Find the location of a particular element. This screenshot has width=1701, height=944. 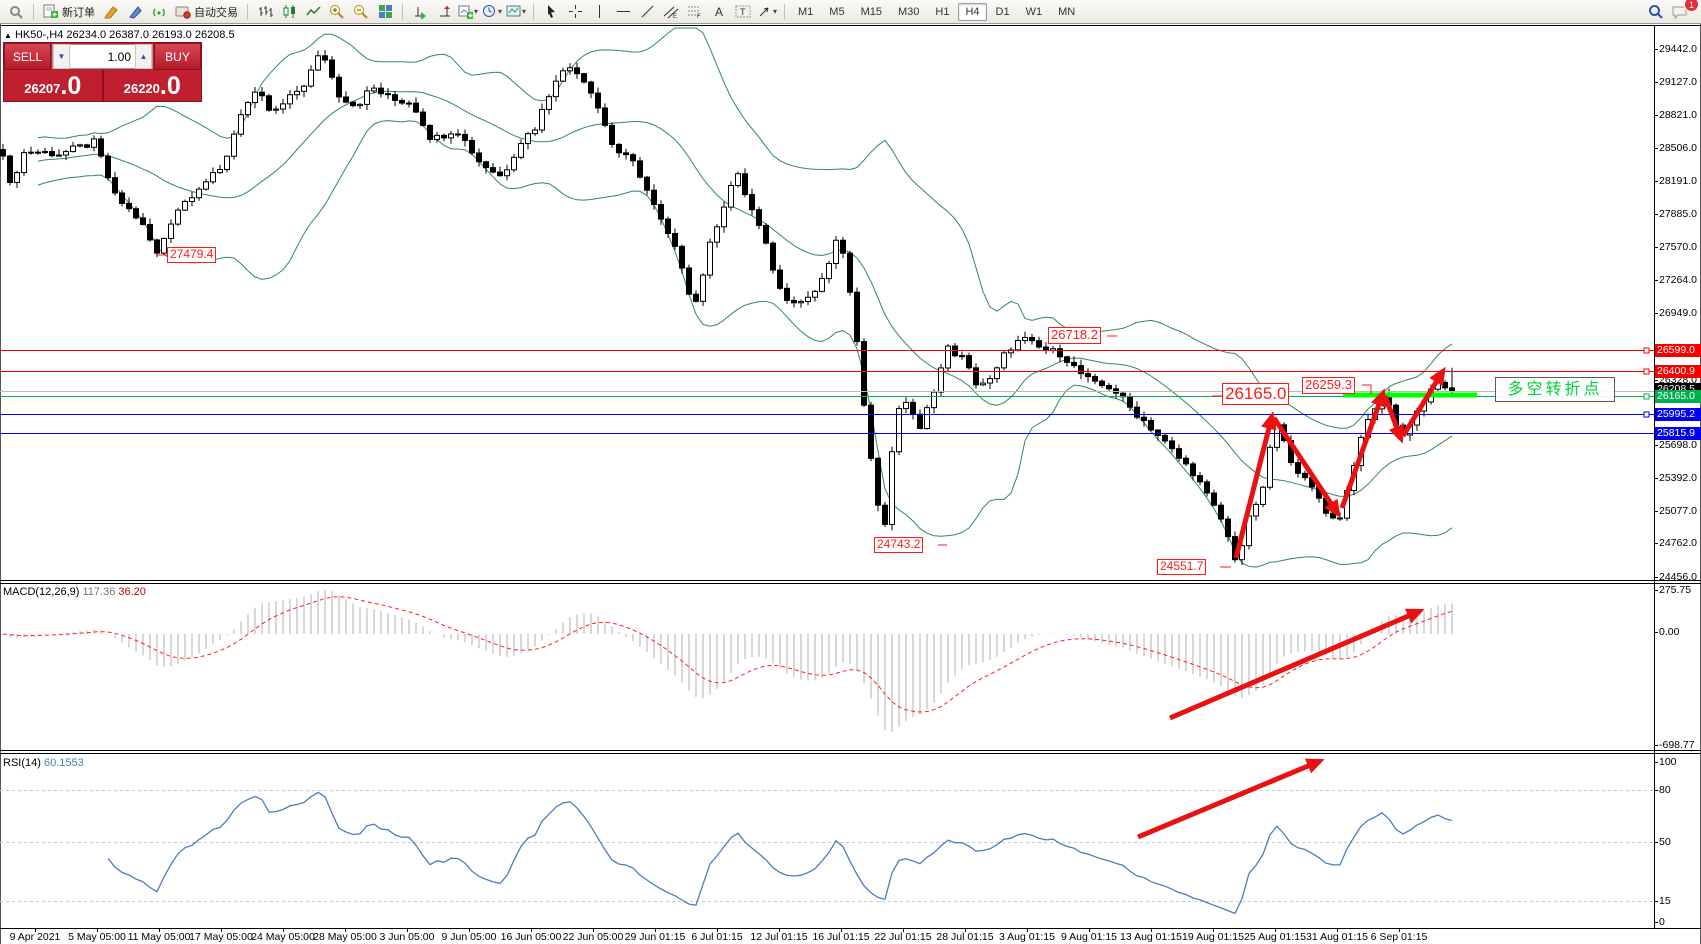

candlestick-chart-icon is located at coordinates (289, 11).